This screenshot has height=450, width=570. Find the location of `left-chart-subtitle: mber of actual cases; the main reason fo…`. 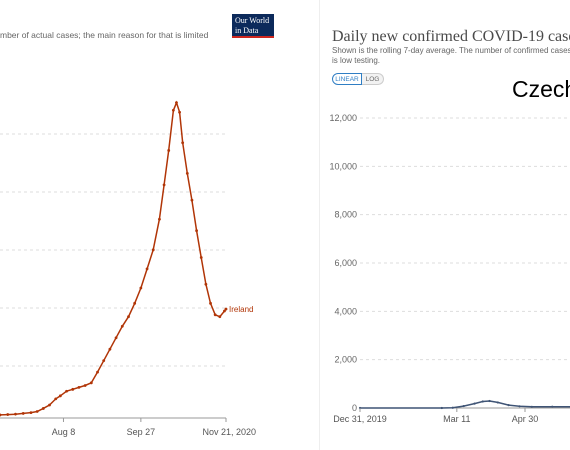

left-chart-subtitle: mber of actual cases; the main reason fo… is located at coordinates (104, 35).